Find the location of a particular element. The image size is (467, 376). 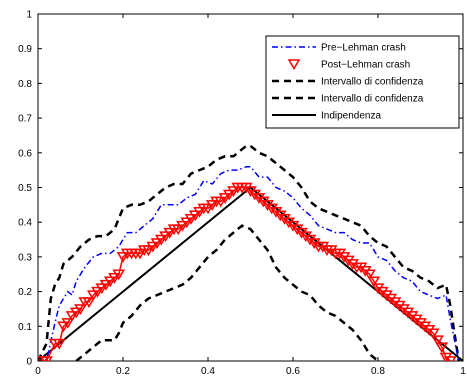

y-tick-label: 0.5 is located at coordinates (25, 188).